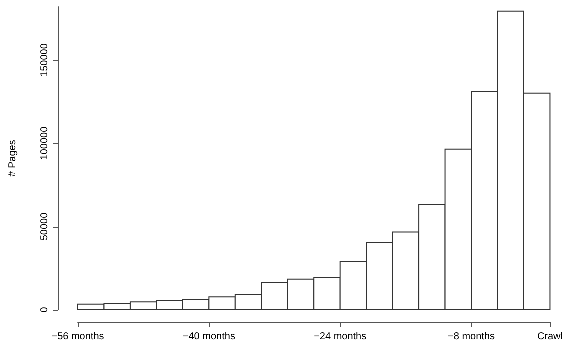 The width and height of the screenshot is (566, 354). I want to click on y-tick-label: 100000, so click(45, 143).